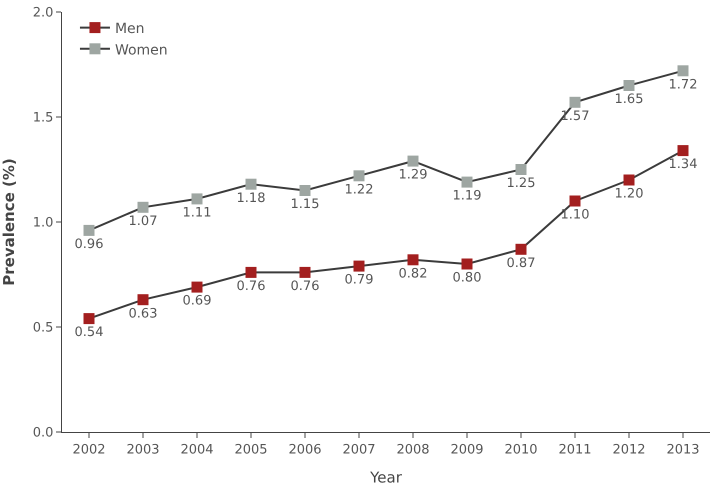 This screenshot has height=489, width=716. Describe the element at coordinates (197, 301) in the screenshot. I see `data-label: 0.69` at that location.